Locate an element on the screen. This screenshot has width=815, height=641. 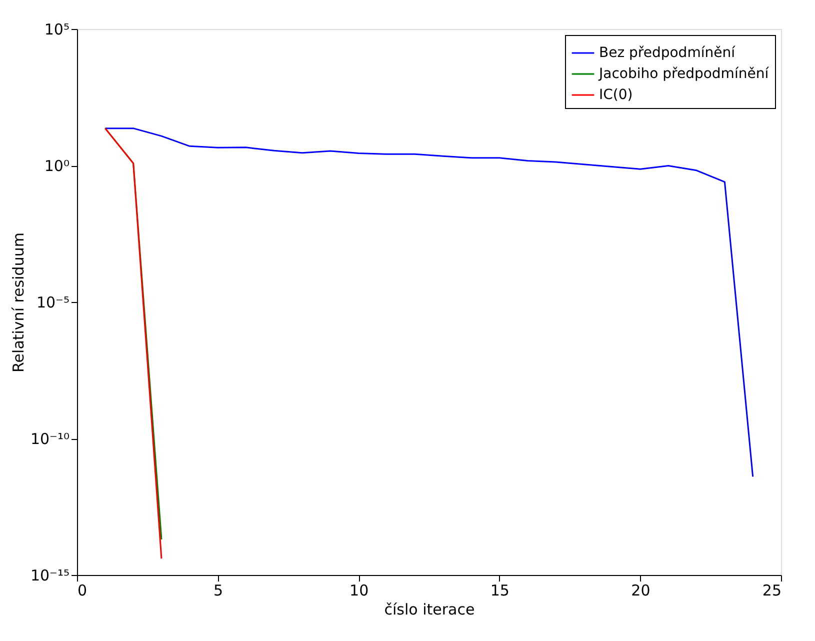
x-tick-label: 10 is located at coordinates (359, 591).